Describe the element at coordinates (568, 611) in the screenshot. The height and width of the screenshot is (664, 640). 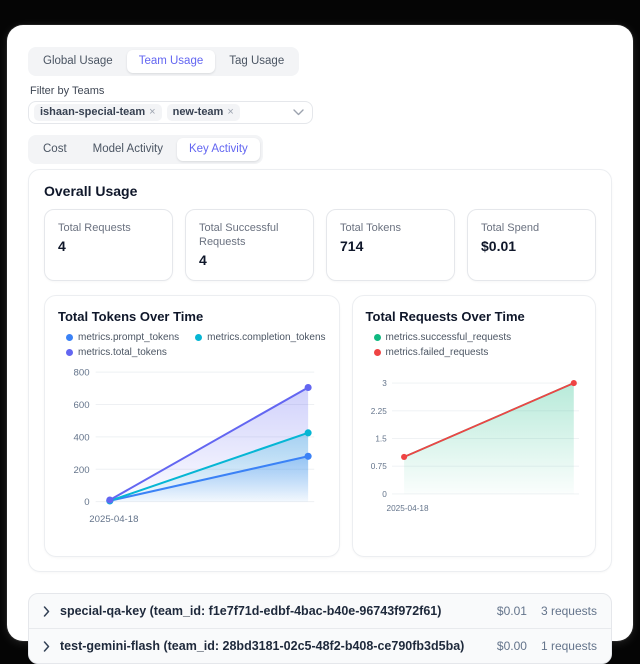
I see `key-request-count: 3 requests` at that location.